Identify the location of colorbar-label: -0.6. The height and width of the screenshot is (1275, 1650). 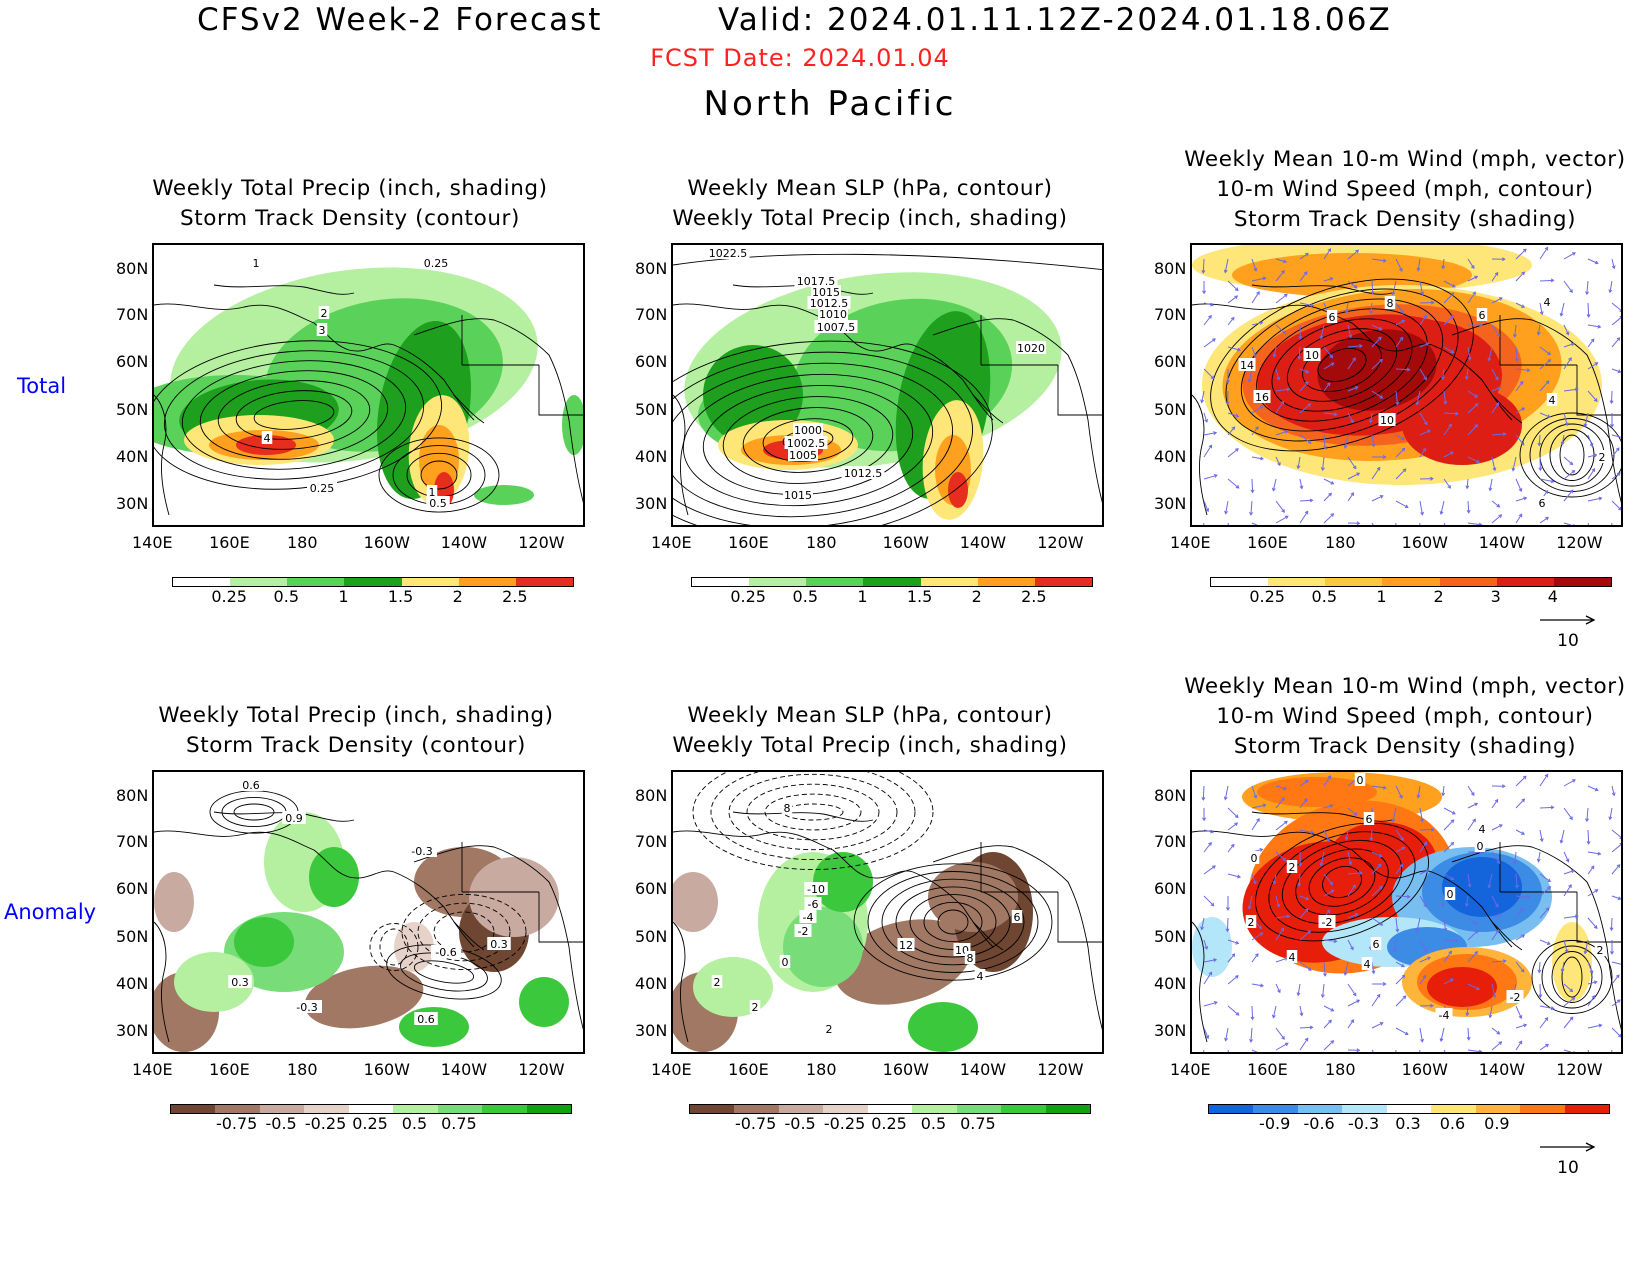
(1319, 1123).